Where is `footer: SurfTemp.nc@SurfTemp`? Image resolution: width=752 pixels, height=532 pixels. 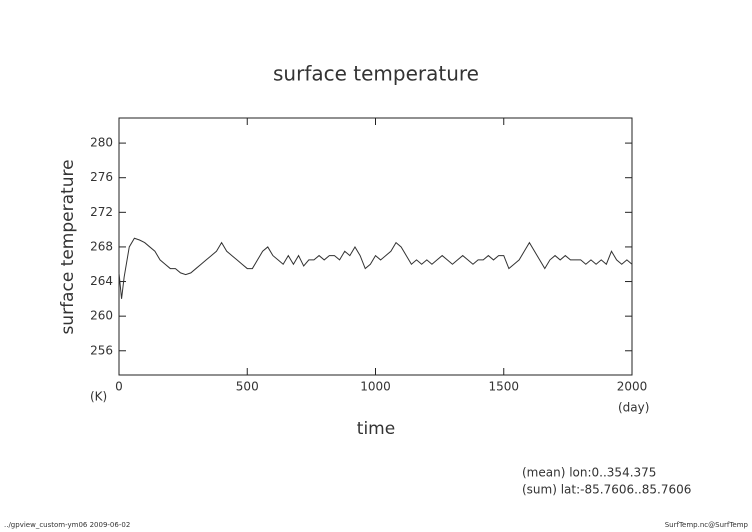 footer: SurfTemp.nc@SurfTemp is located at coordinates (707, 525).